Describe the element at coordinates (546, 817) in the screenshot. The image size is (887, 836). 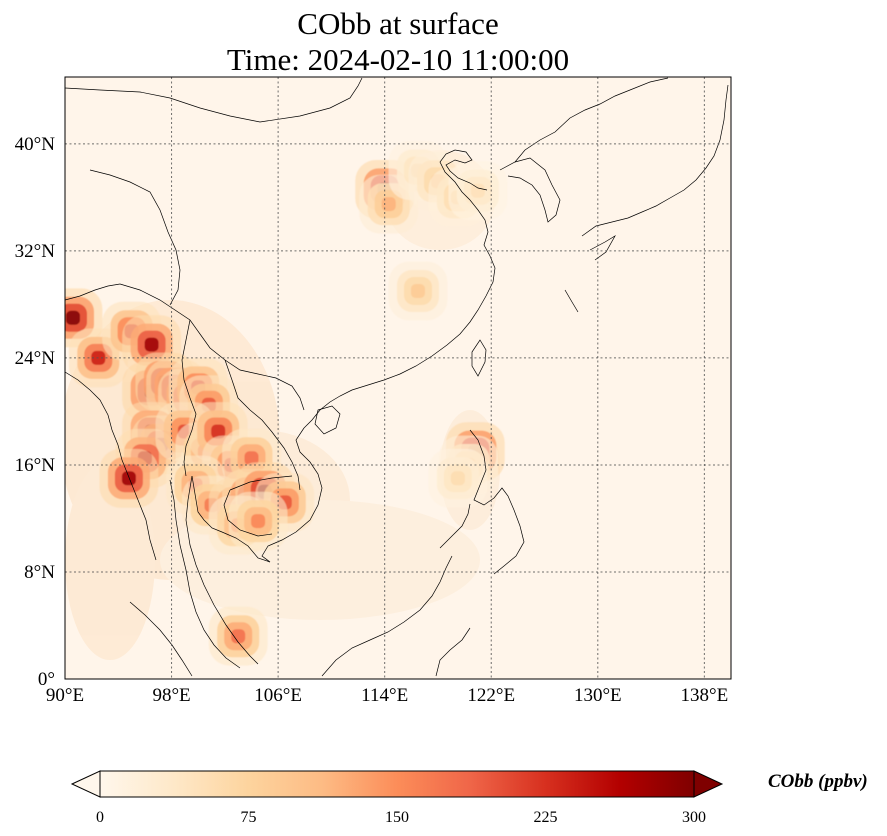
I see `colorbar-tick-label: 225` at that location.